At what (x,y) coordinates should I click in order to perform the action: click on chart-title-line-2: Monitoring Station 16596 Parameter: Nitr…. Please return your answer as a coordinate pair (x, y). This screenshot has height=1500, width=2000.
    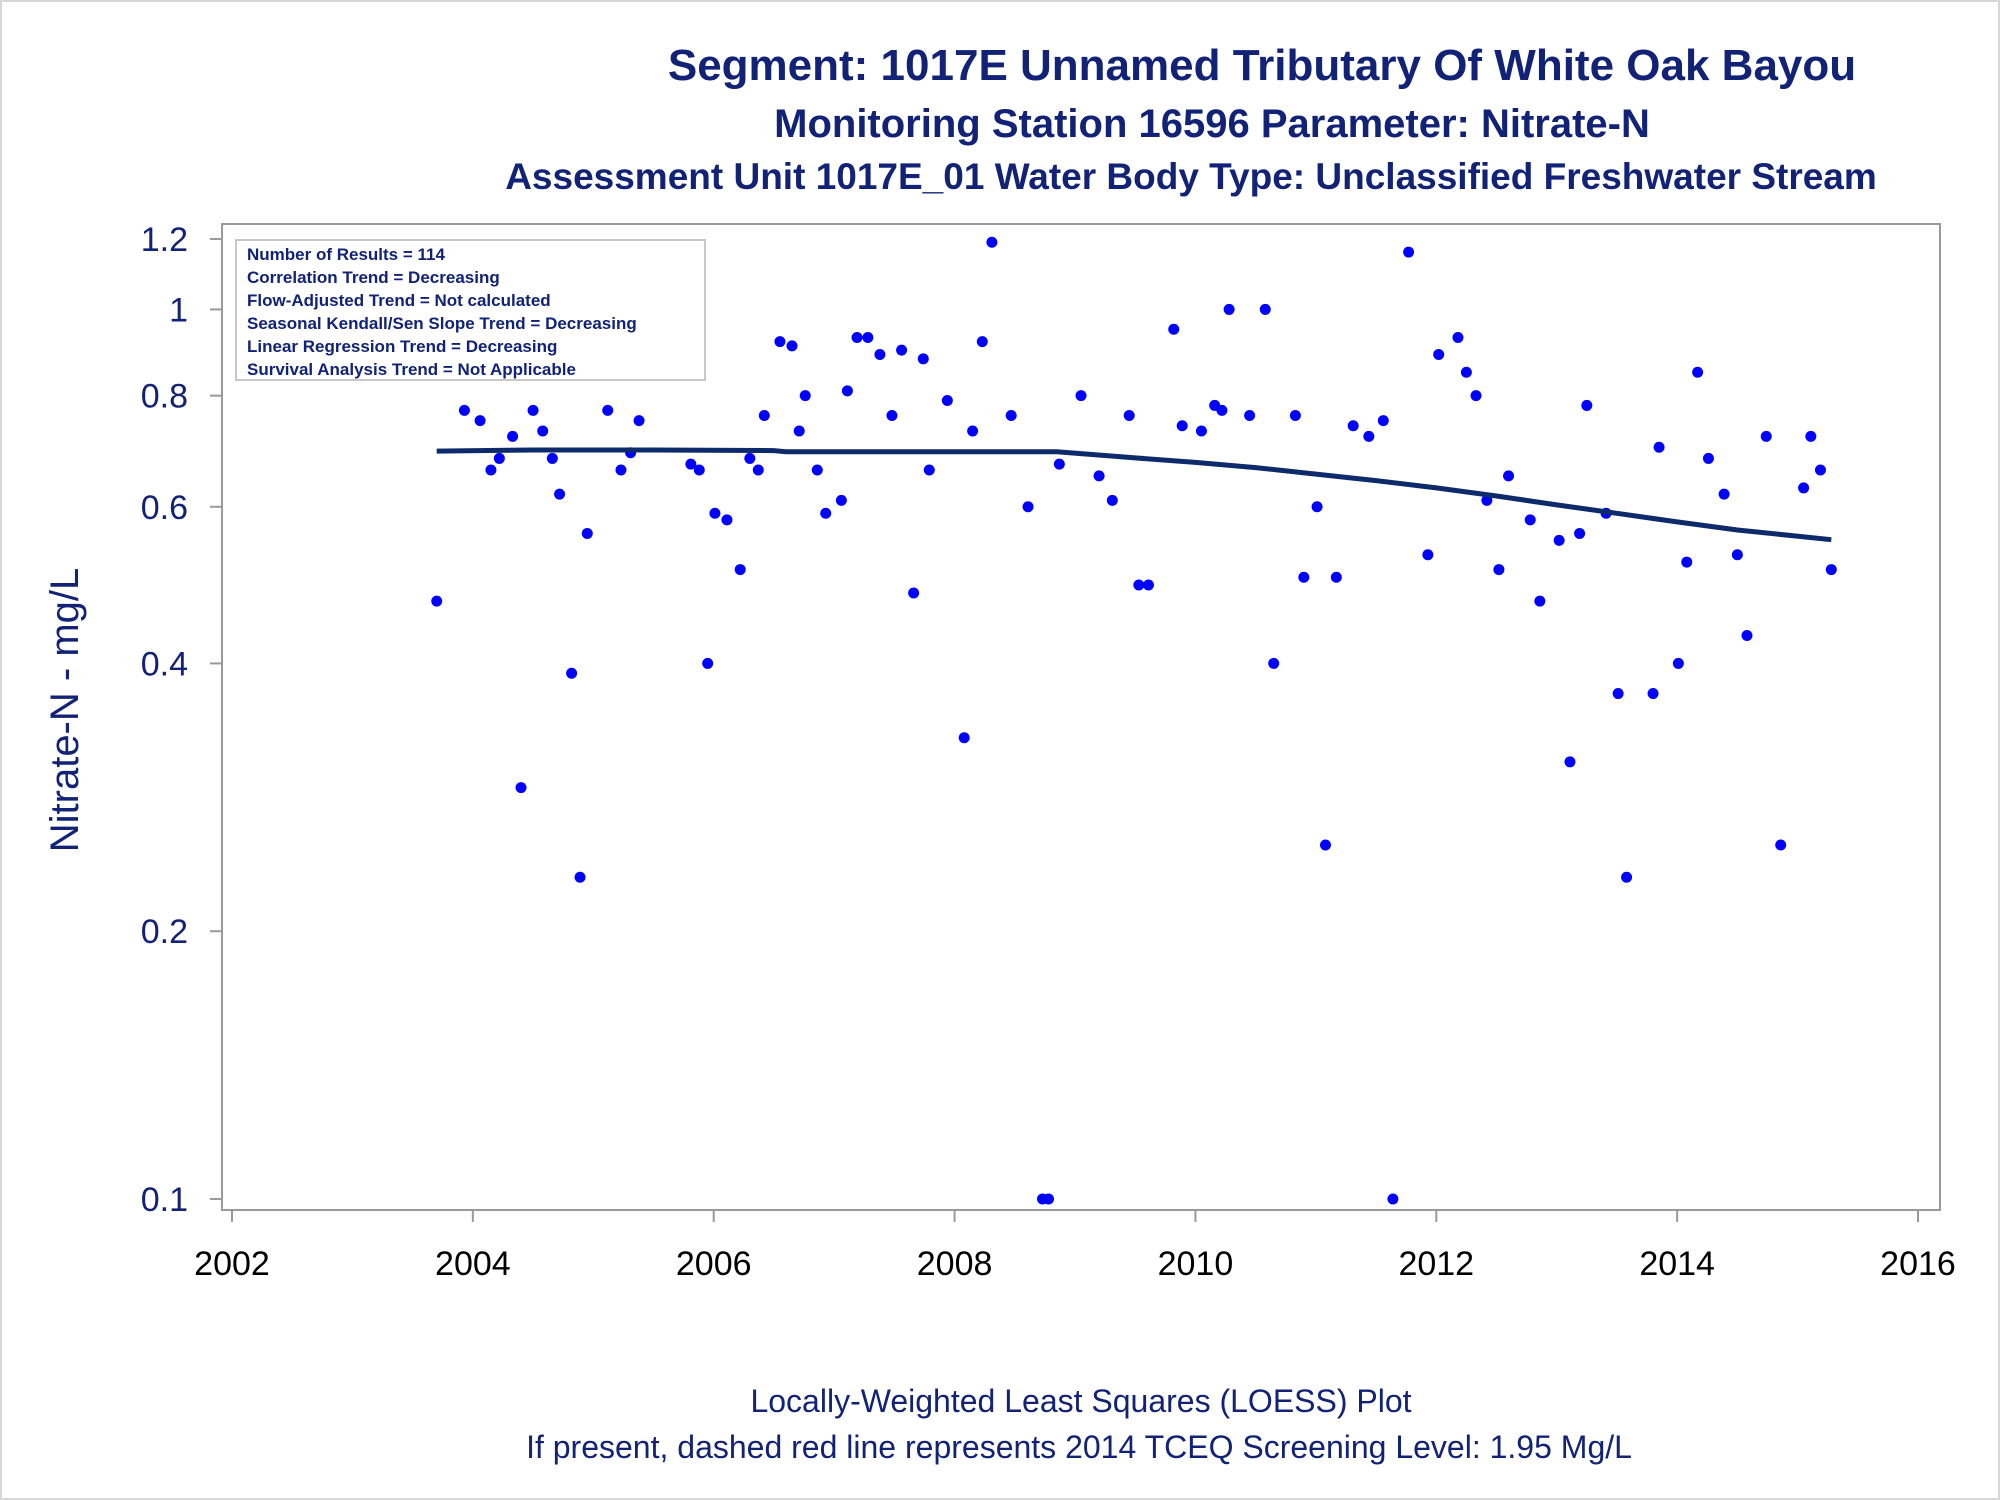
    Looking at the image, I should click on (1212, 124).